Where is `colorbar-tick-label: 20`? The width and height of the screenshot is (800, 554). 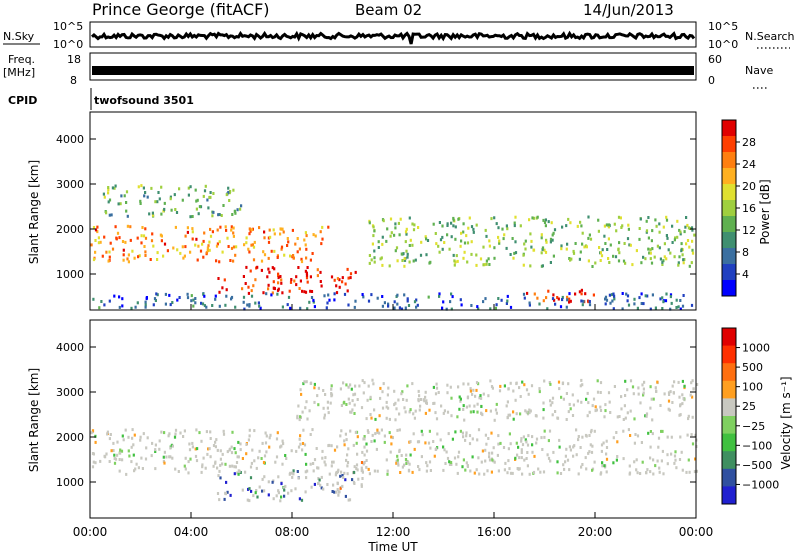
colorbar-tick-label: 20 is located at coordinates (749, 186).